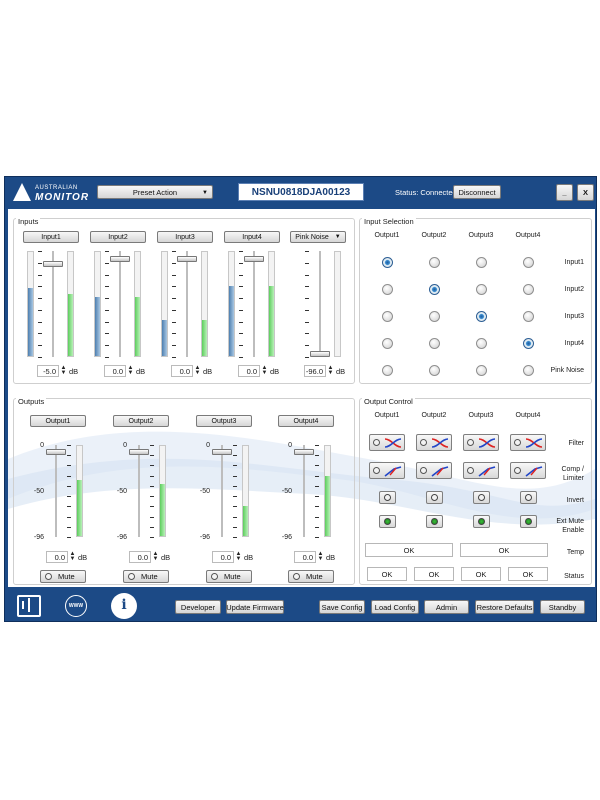 This screenshot has height=800, width=600. What do you see at coordinates (146, 576) in the screenshot?
I see `output-2-mute-button: Mute` at bounding box center [146, 576].